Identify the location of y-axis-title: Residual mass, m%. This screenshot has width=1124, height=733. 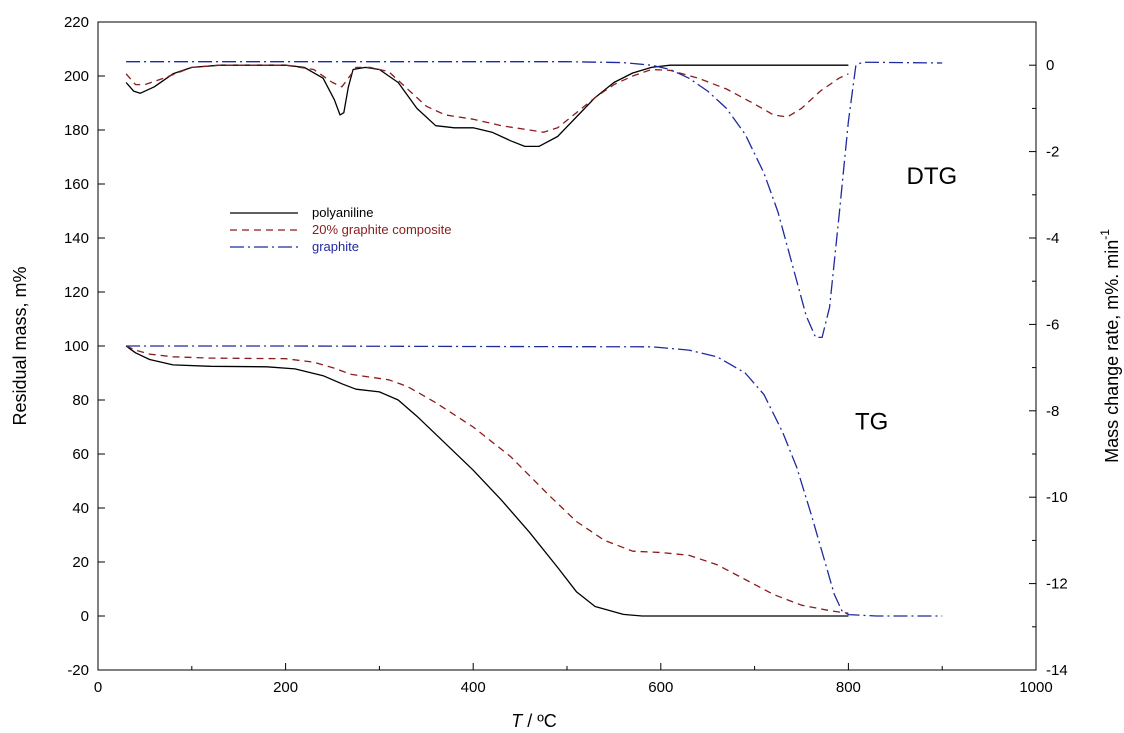
(20, 345).